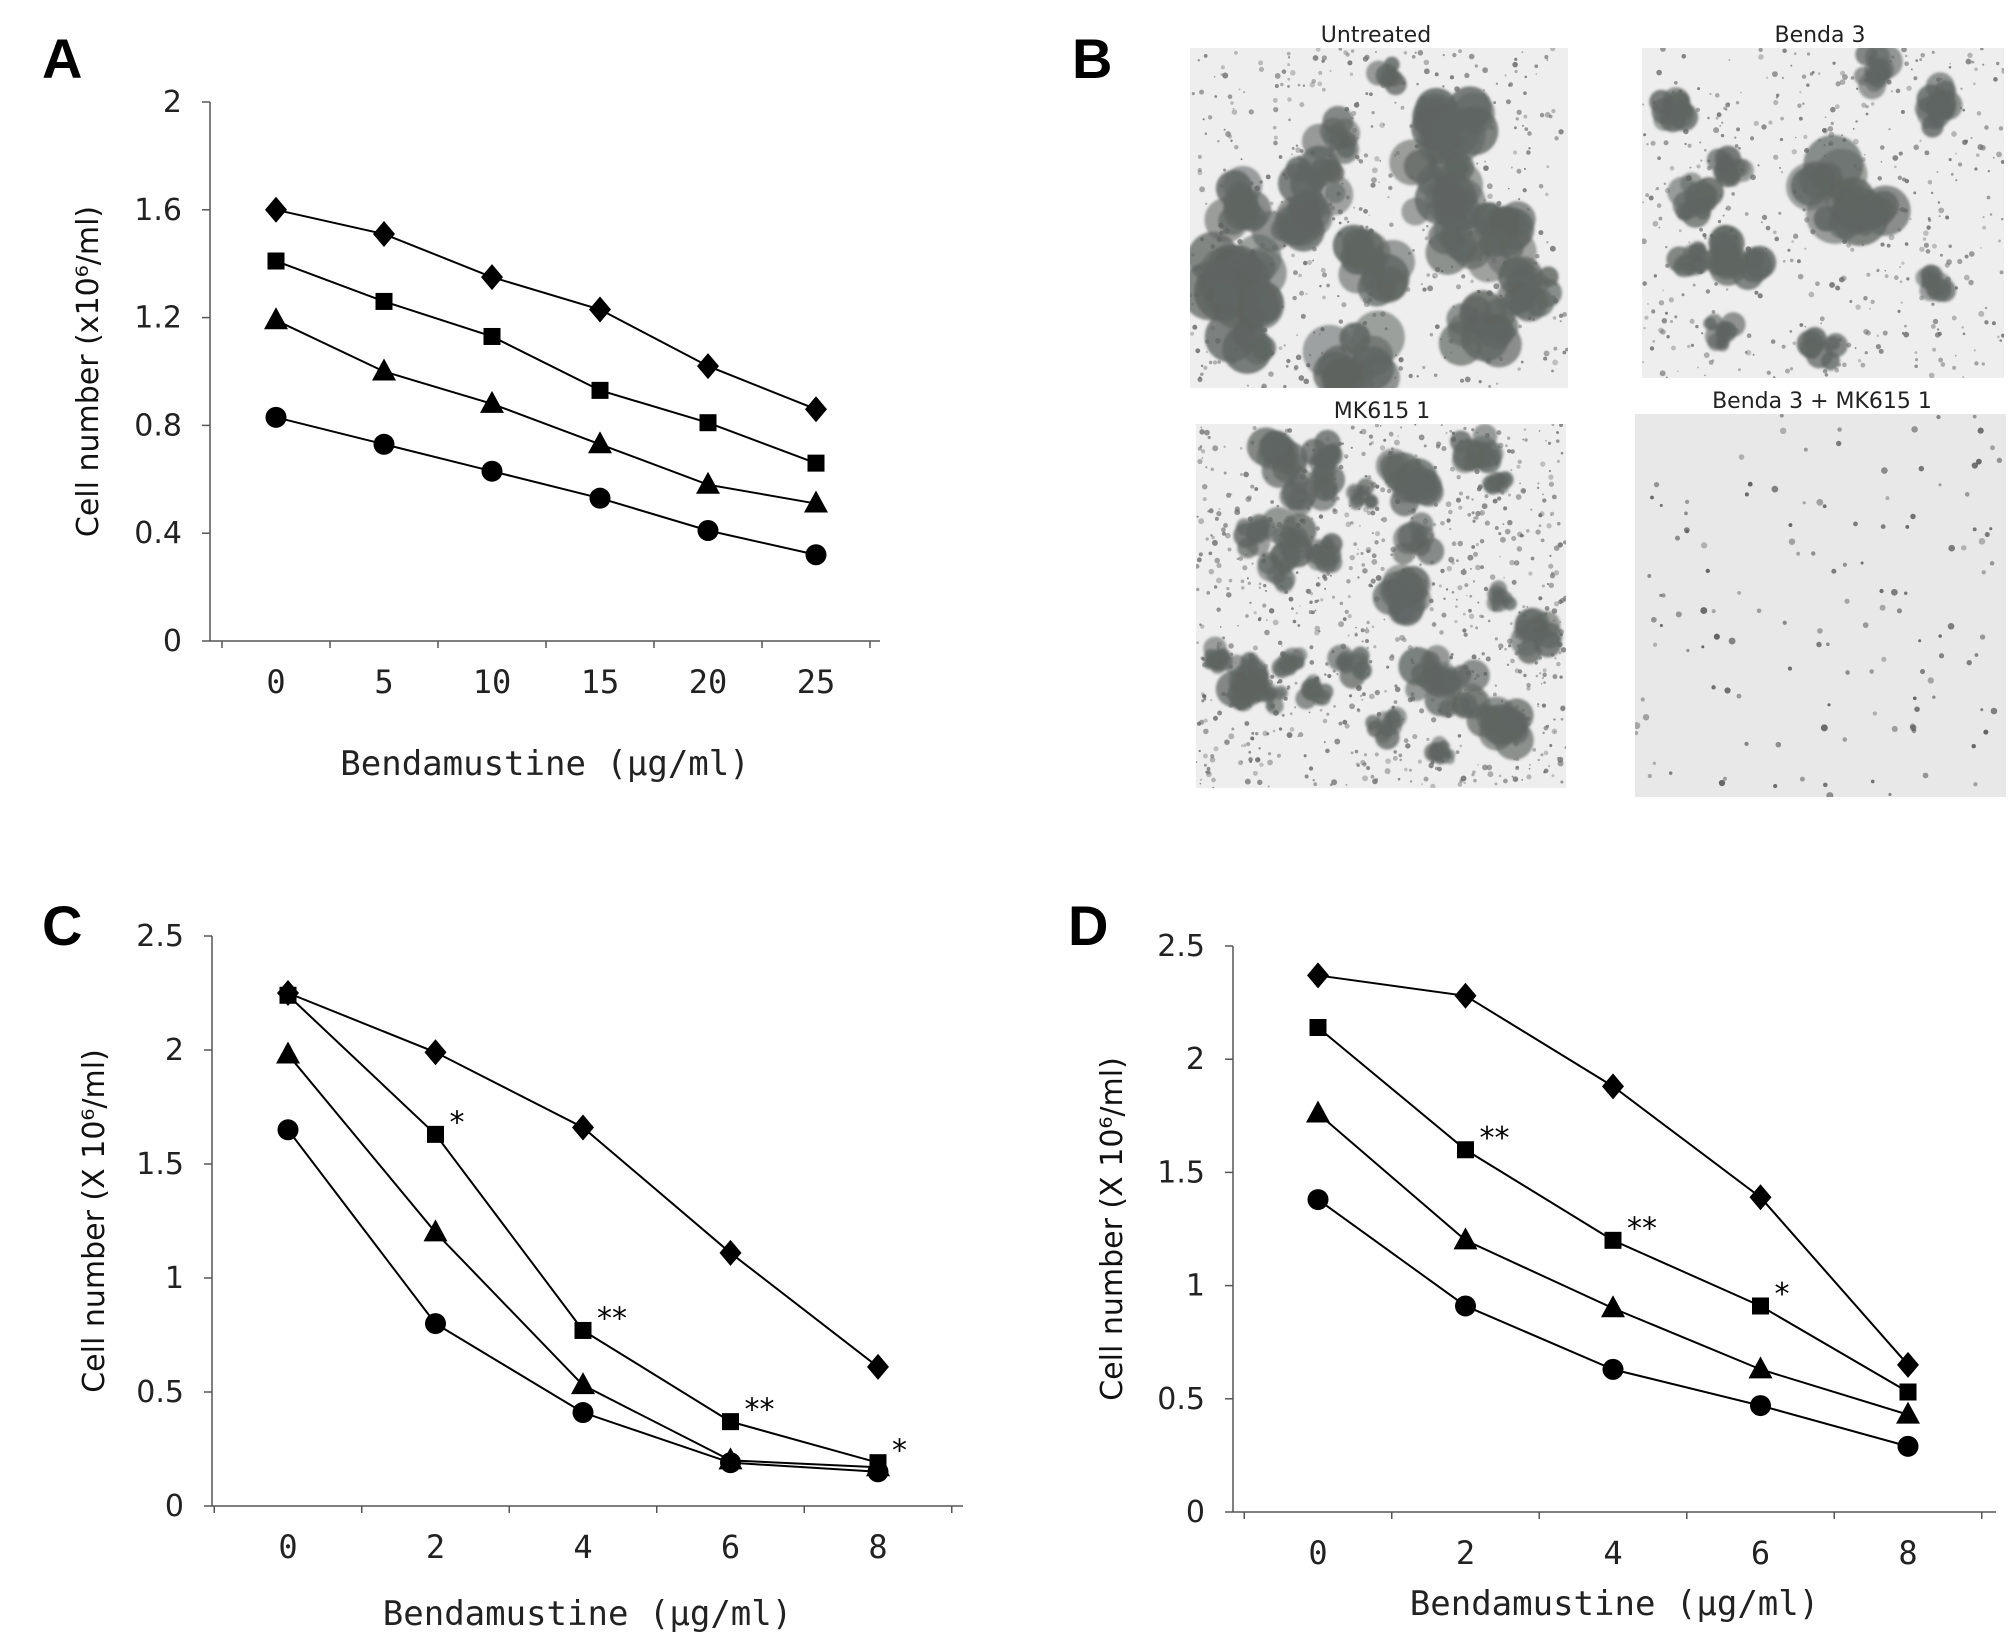  What do you see at coordinates (1760, 1306) in the screenshot?
I see `square-marker` at bounding box center [1760, 1306].